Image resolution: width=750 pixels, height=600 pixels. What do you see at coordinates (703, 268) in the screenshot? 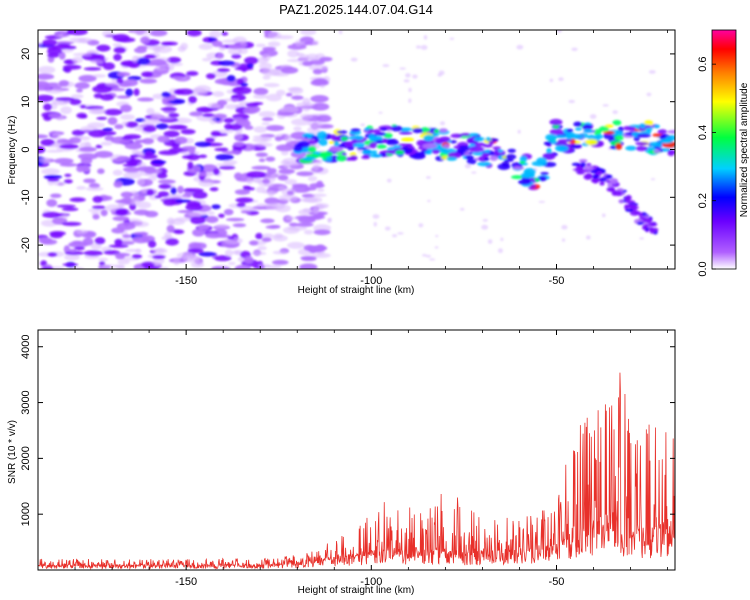
I see `colorbar-tick-label: 0.0` at bounding box center [703, 268].